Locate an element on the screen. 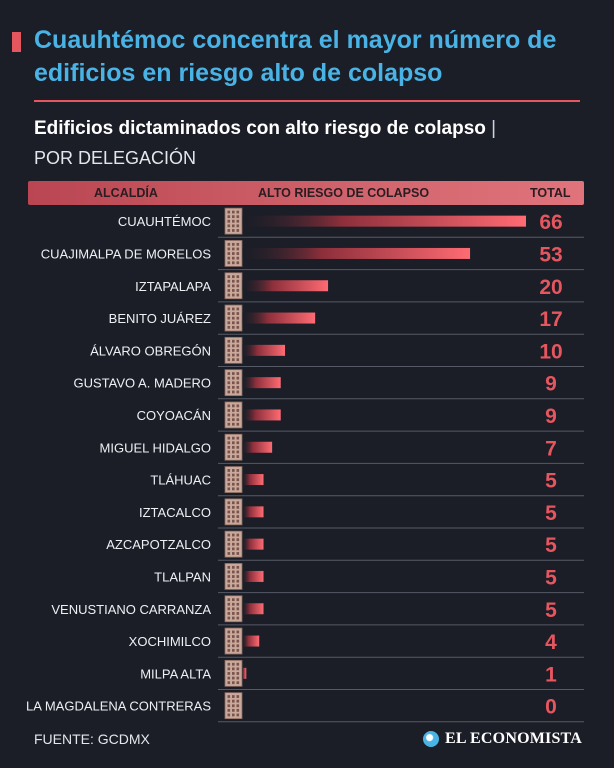 The image size is (614, 768). column-header-alcaldia: ALCALDÍA is located at coordinates (126, 193).